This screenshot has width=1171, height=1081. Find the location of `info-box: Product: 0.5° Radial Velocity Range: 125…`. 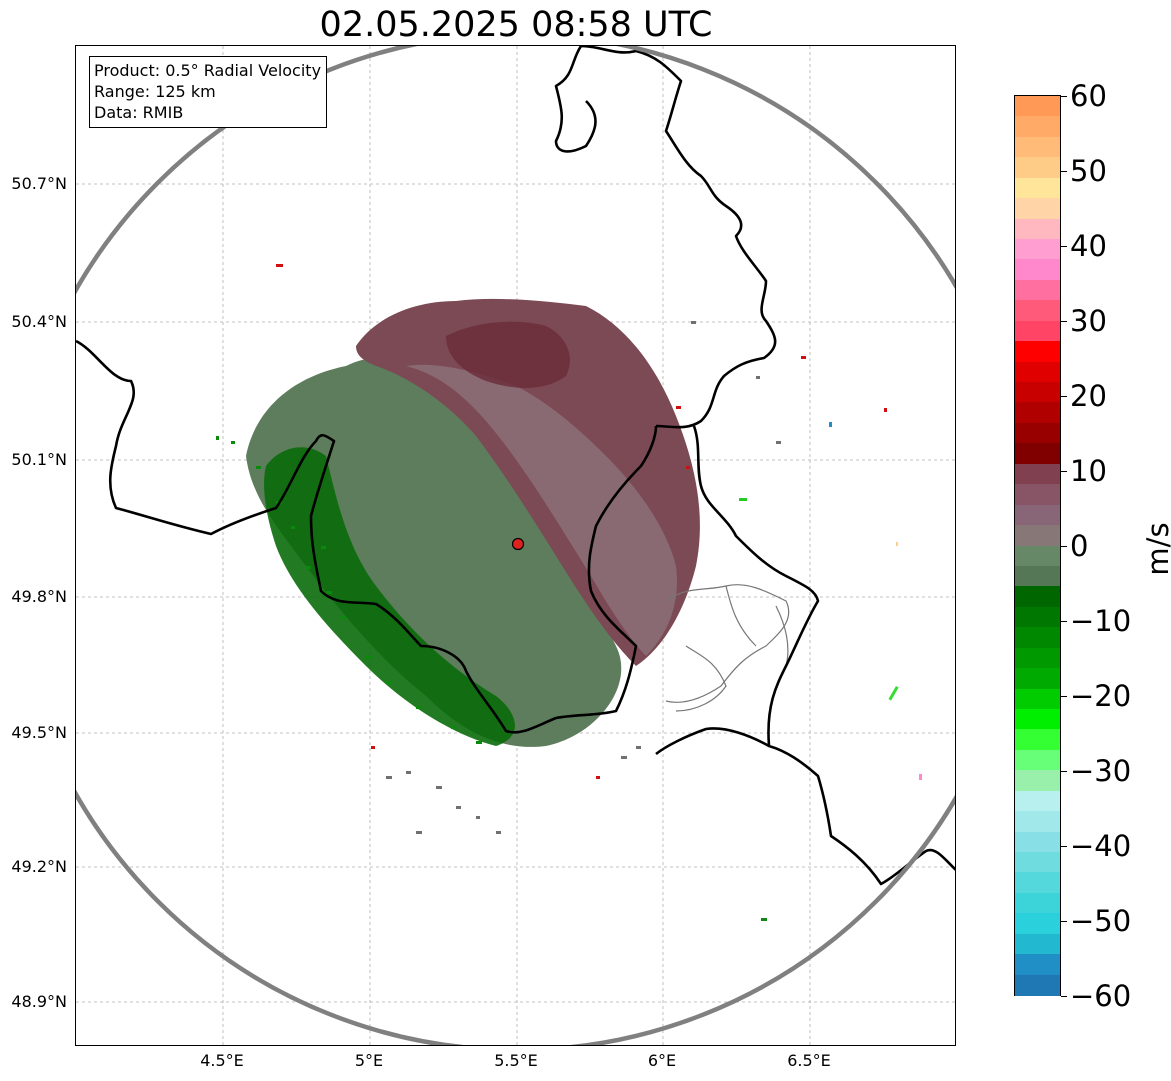

info-box: Product: 0.5° Radial Velocity Range: 125… is located at coordinates (208, 92).